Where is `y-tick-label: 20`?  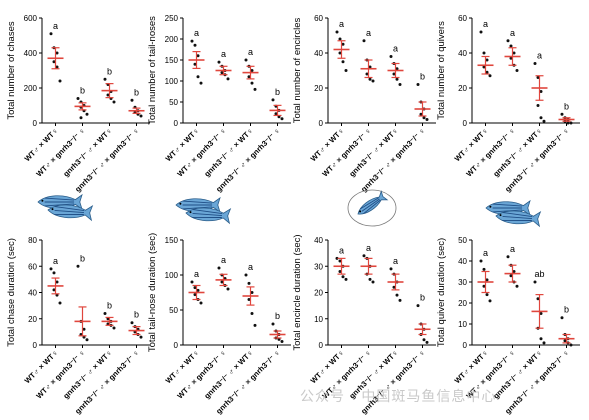
y-tick-label: 20 is located at coordinates (462, 303).